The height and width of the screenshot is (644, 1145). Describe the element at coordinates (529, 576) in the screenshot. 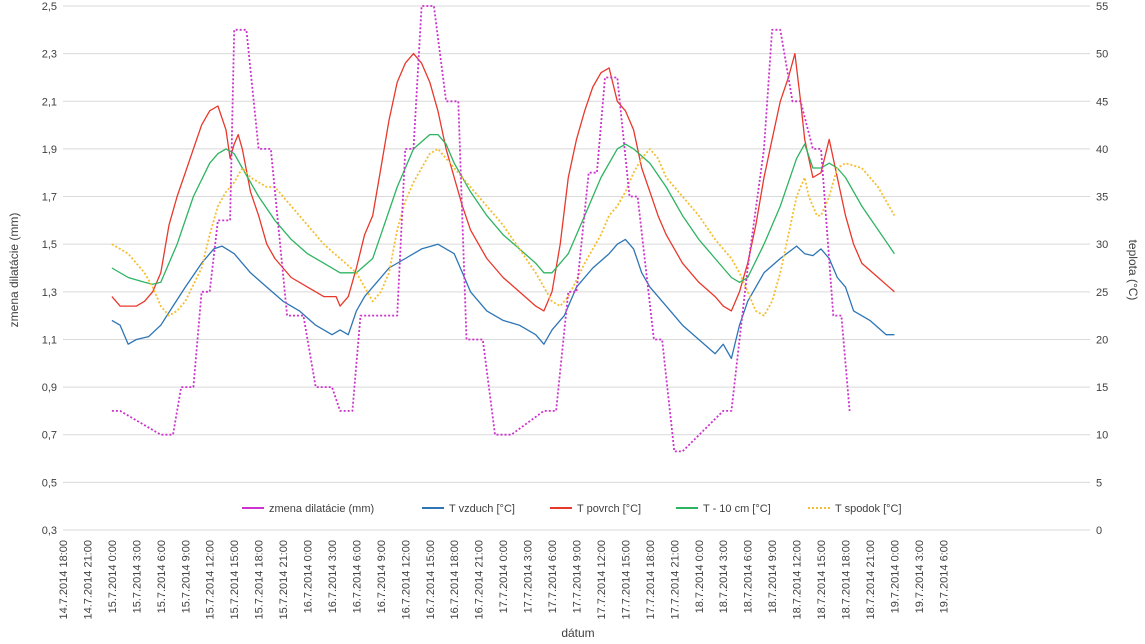

I see `x-tick-label: 17.7.2014 3:00` at that location.